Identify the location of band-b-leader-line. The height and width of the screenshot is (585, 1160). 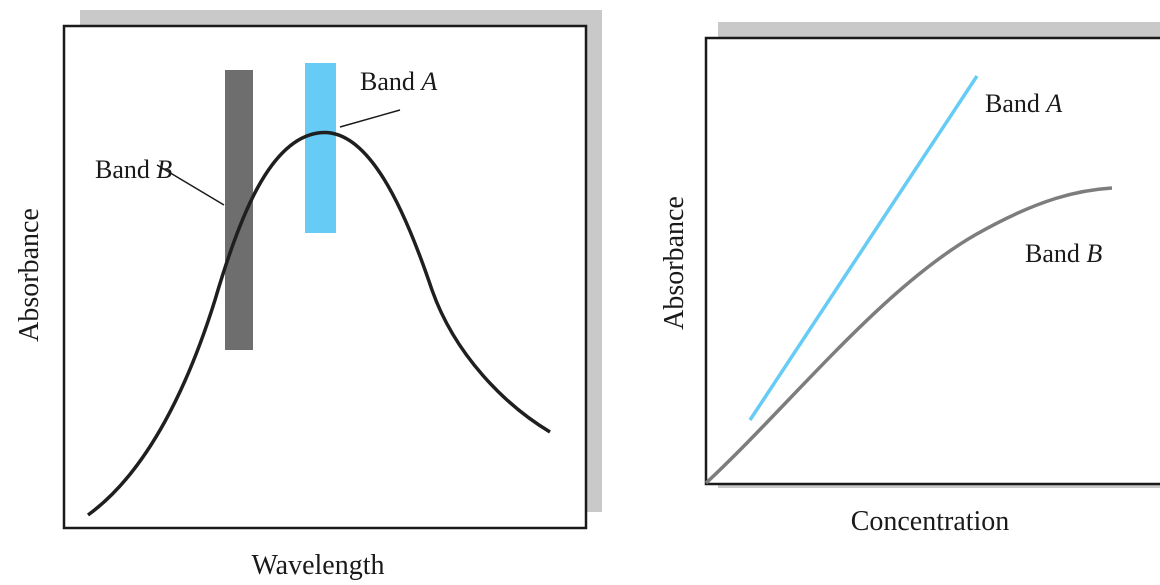
(190, 185).